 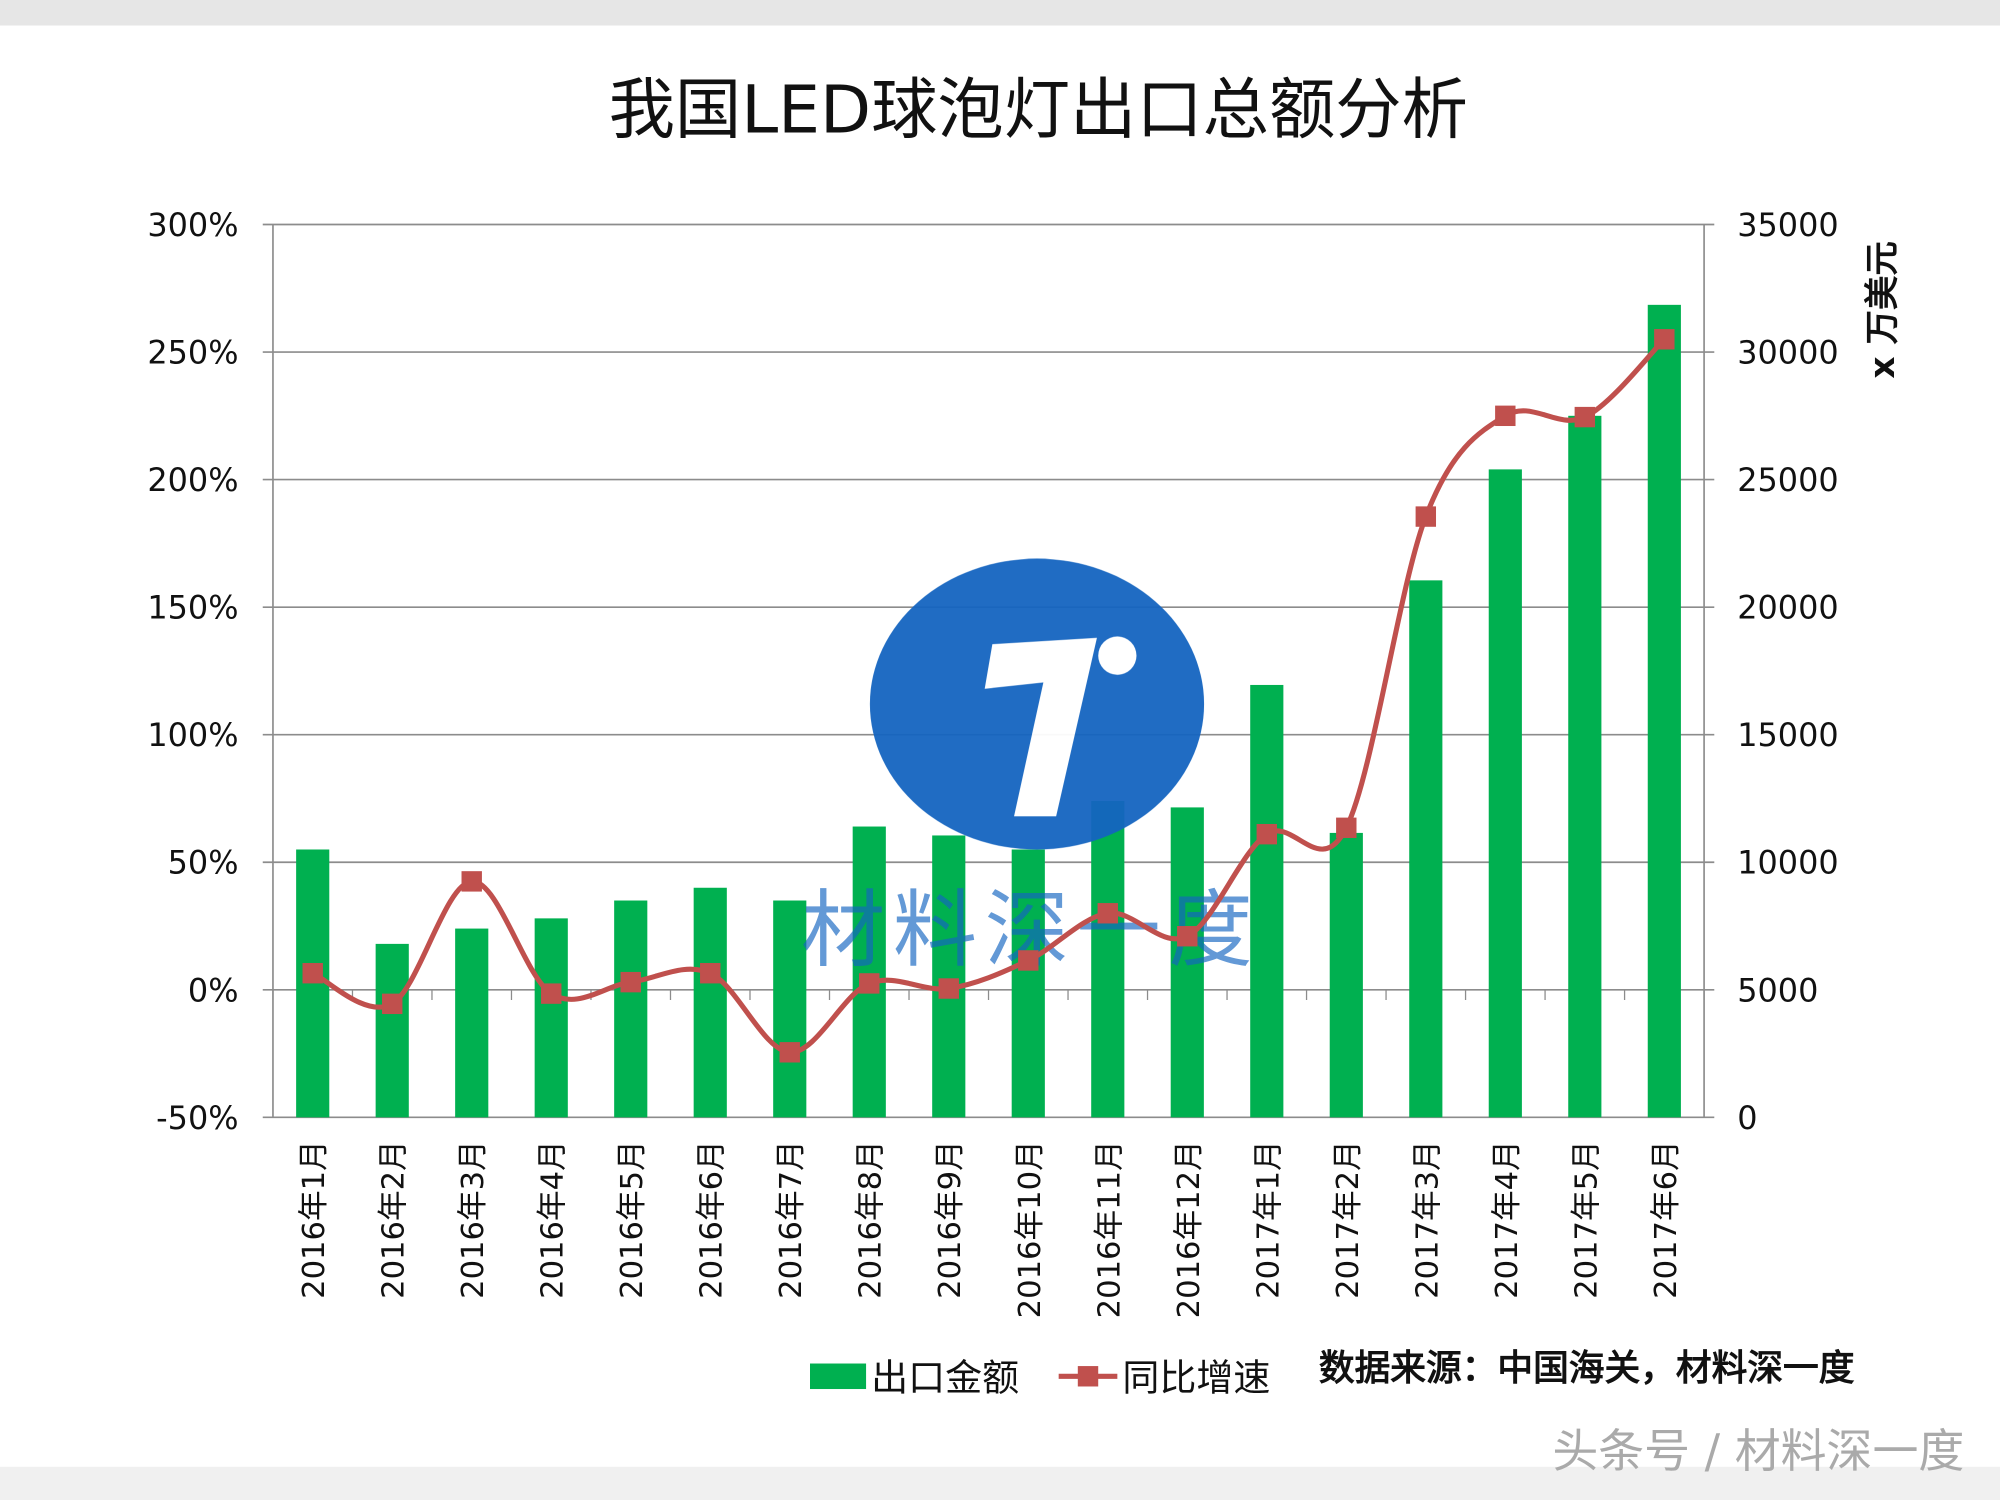 I want to click on left-tick-label: 0%, so click(x=213, y=990).